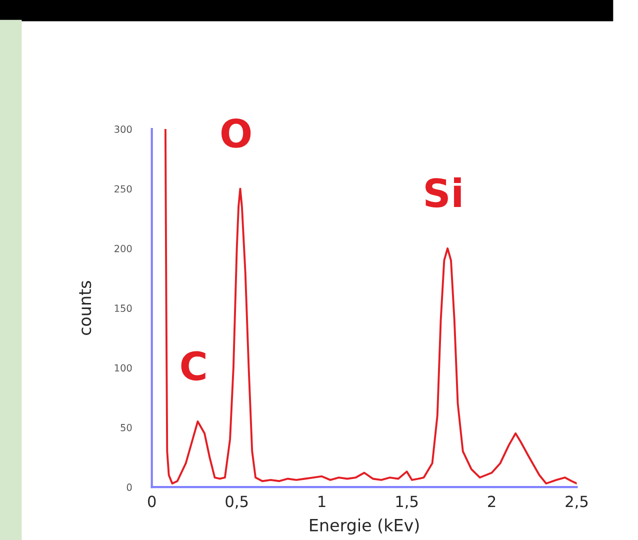 The height and width of the screenshot is (540, 638). Describe the element at coordinates (123, 248) in the screenshot. I see `y-tick-label: 200` at that location.